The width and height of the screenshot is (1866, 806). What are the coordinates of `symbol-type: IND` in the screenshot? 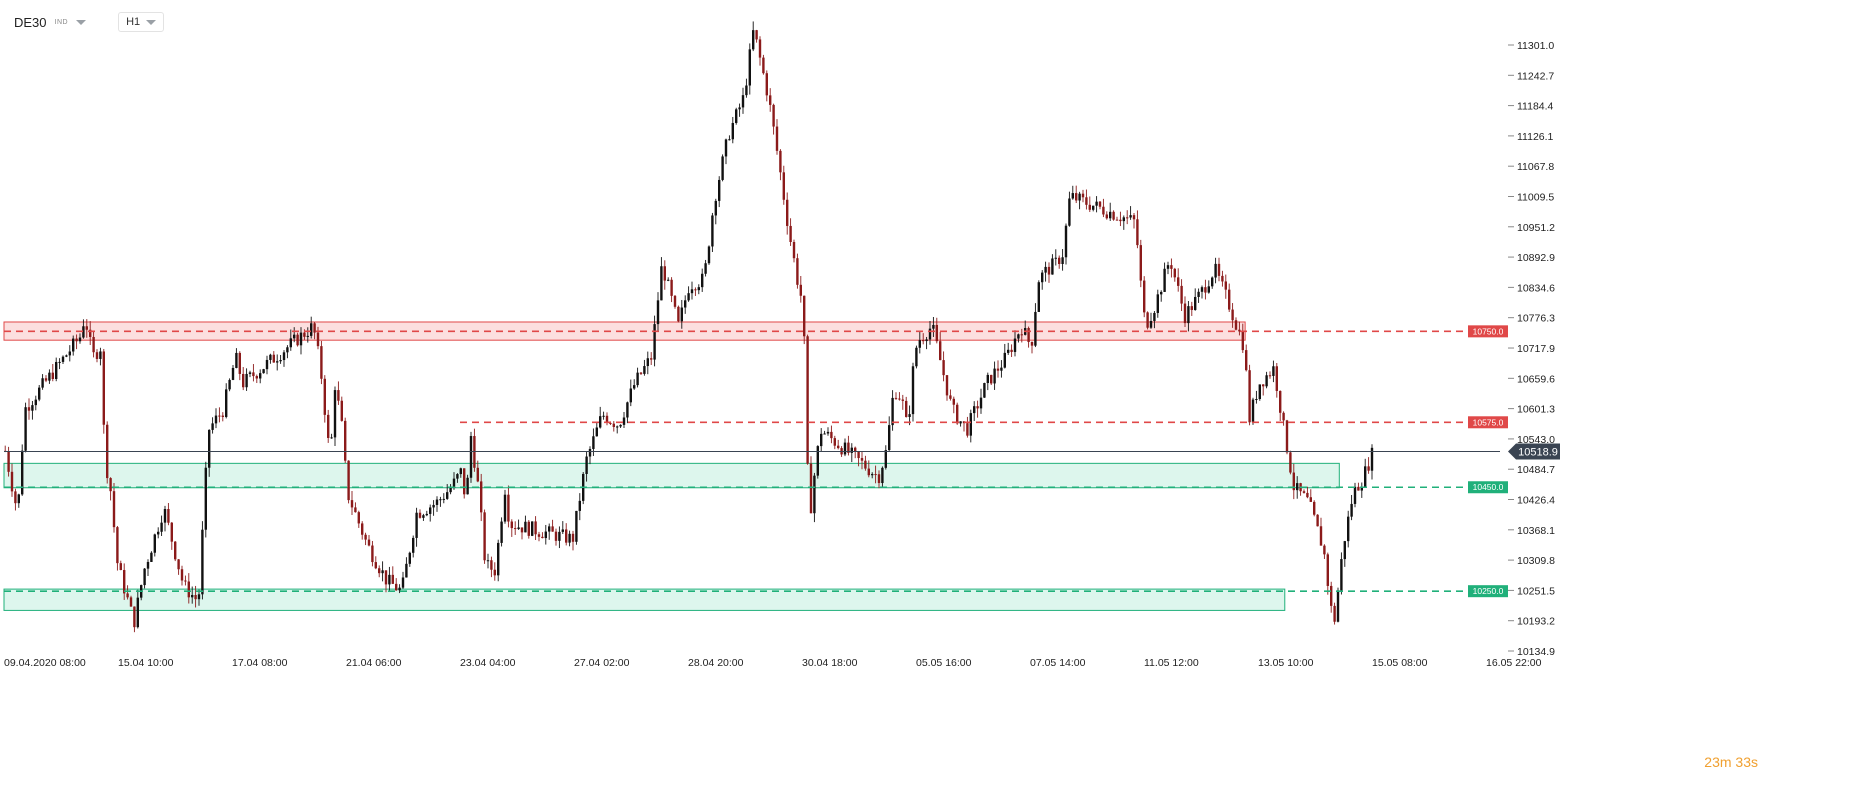 It's located at (61, 22).